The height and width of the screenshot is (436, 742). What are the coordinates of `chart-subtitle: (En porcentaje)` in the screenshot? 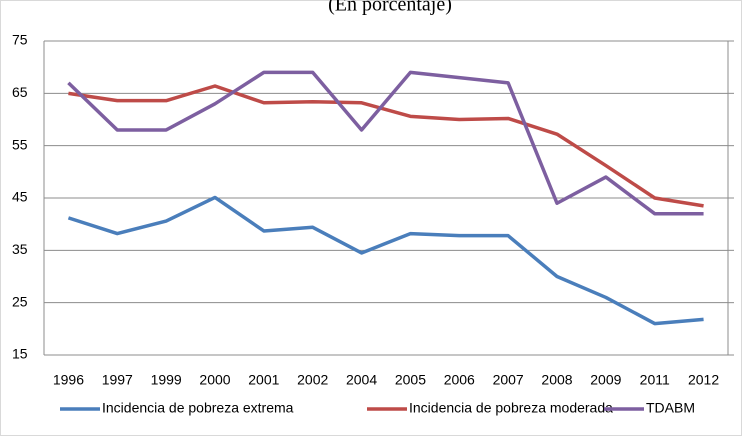 It's located at (390, 8).